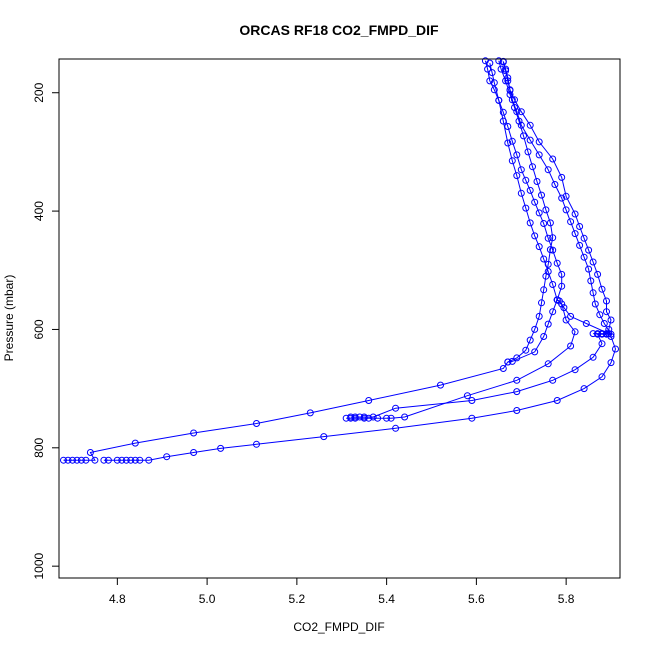 This screenshot has width=650, height=650. What do you see at coordinates (297, 599) in the screenshot?
I see `x-tick-label: 5.2` at bounding box center [297, 599].